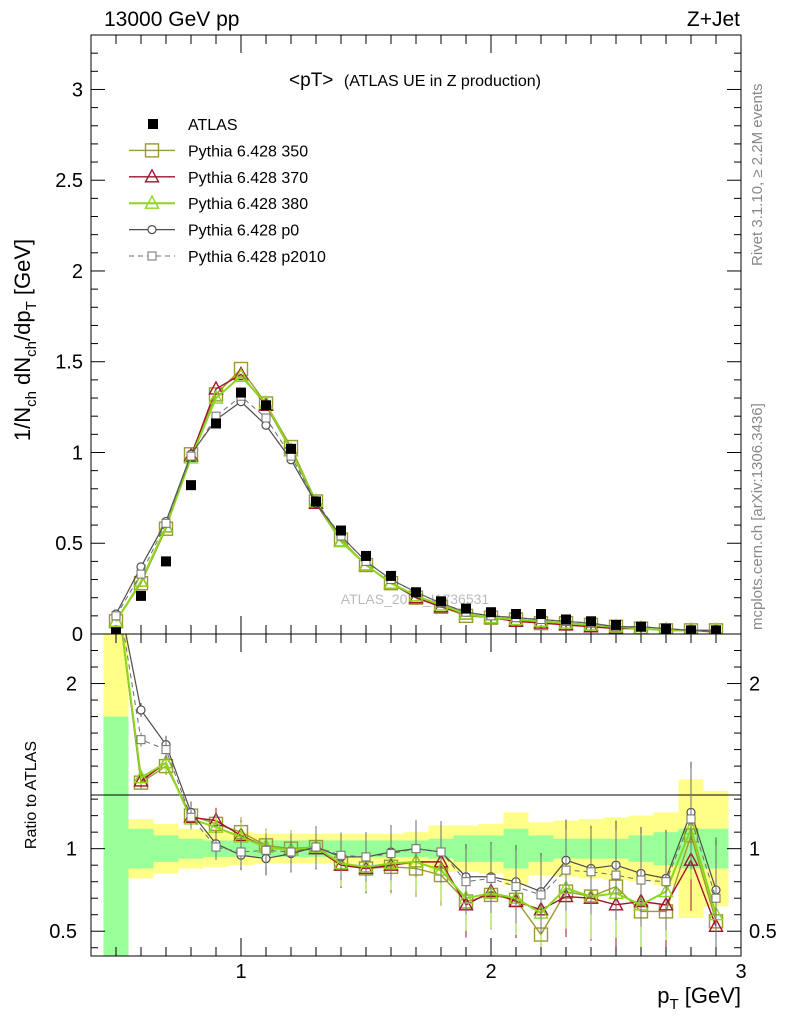 The width and height of the screenshot is (786, 1024). I want to click on mcplots-label: mcplots.cern.ch [arXiv:1306.3436], so click(757, 516).